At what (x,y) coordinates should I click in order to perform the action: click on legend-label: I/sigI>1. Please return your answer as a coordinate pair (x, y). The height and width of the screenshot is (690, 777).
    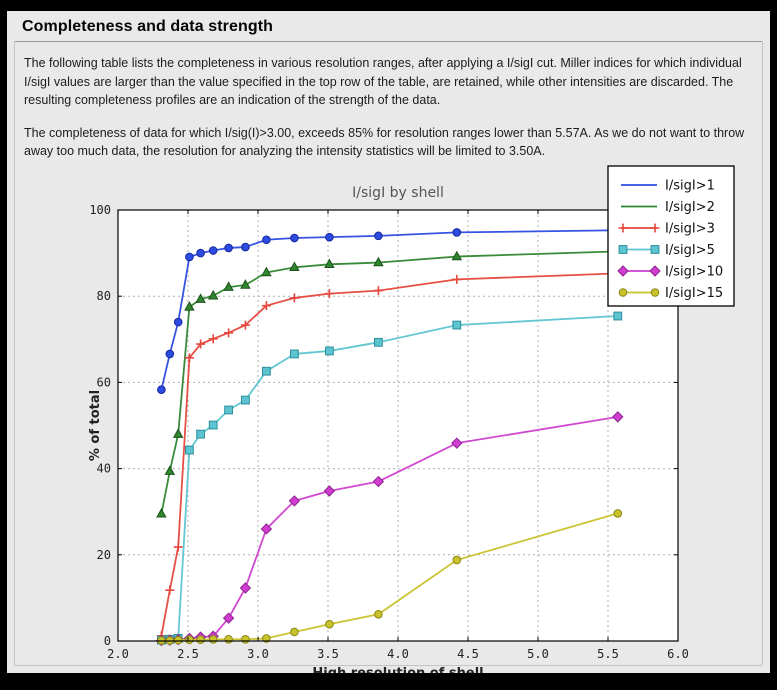
    Looking at the image, I should click on (690, 186).